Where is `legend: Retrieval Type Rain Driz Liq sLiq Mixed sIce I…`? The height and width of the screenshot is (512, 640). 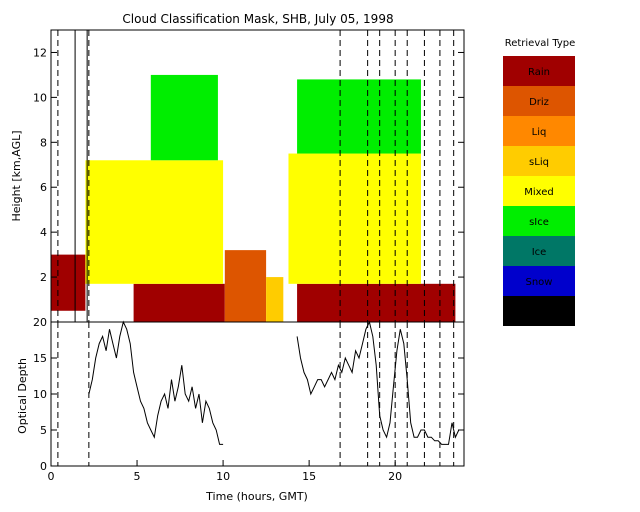
legend: Retrieval Type Rain Driz Liq sLiq Mixed sIce I… is located at coordinates (539, 182).